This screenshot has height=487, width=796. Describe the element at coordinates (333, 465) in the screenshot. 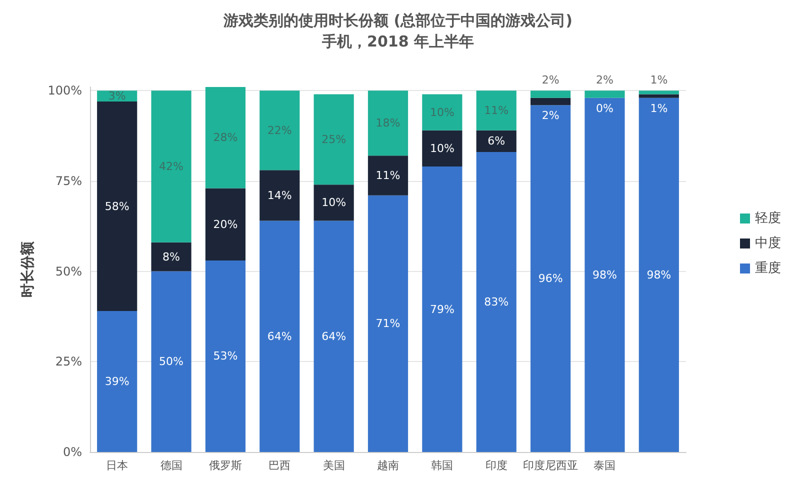

I see `x-tick-label: 美国` at that location.